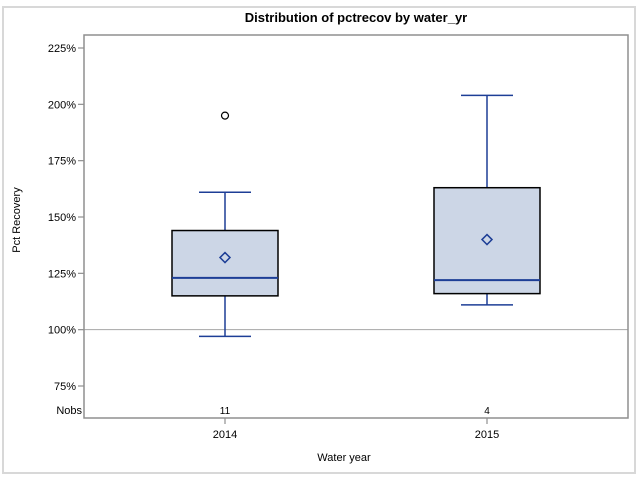  Describe the element at coordinates (62, 105) in the screenshot. I see `y-tick-label: 200%` at that location.